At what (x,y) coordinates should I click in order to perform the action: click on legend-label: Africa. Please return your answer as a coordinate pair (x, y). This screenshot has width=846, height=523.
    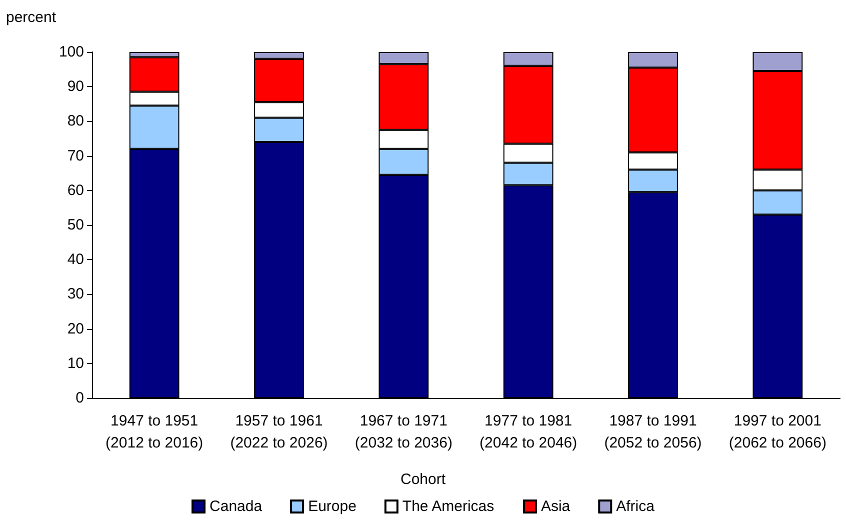
    Looking at the image, I should click on (636, 506).